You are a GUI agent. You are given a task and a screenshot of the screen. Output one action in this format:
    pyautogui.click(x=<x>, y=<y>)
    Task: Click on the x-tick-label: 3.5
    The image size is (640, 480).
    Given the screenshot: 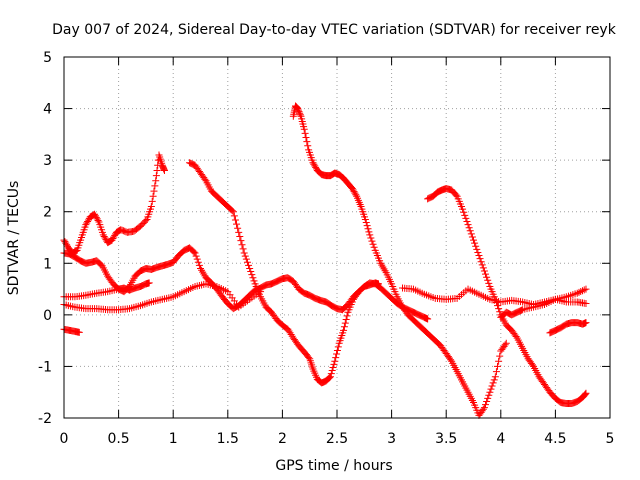 What is the action you would take?
    pyautogui.click(x=446, y=439)
    